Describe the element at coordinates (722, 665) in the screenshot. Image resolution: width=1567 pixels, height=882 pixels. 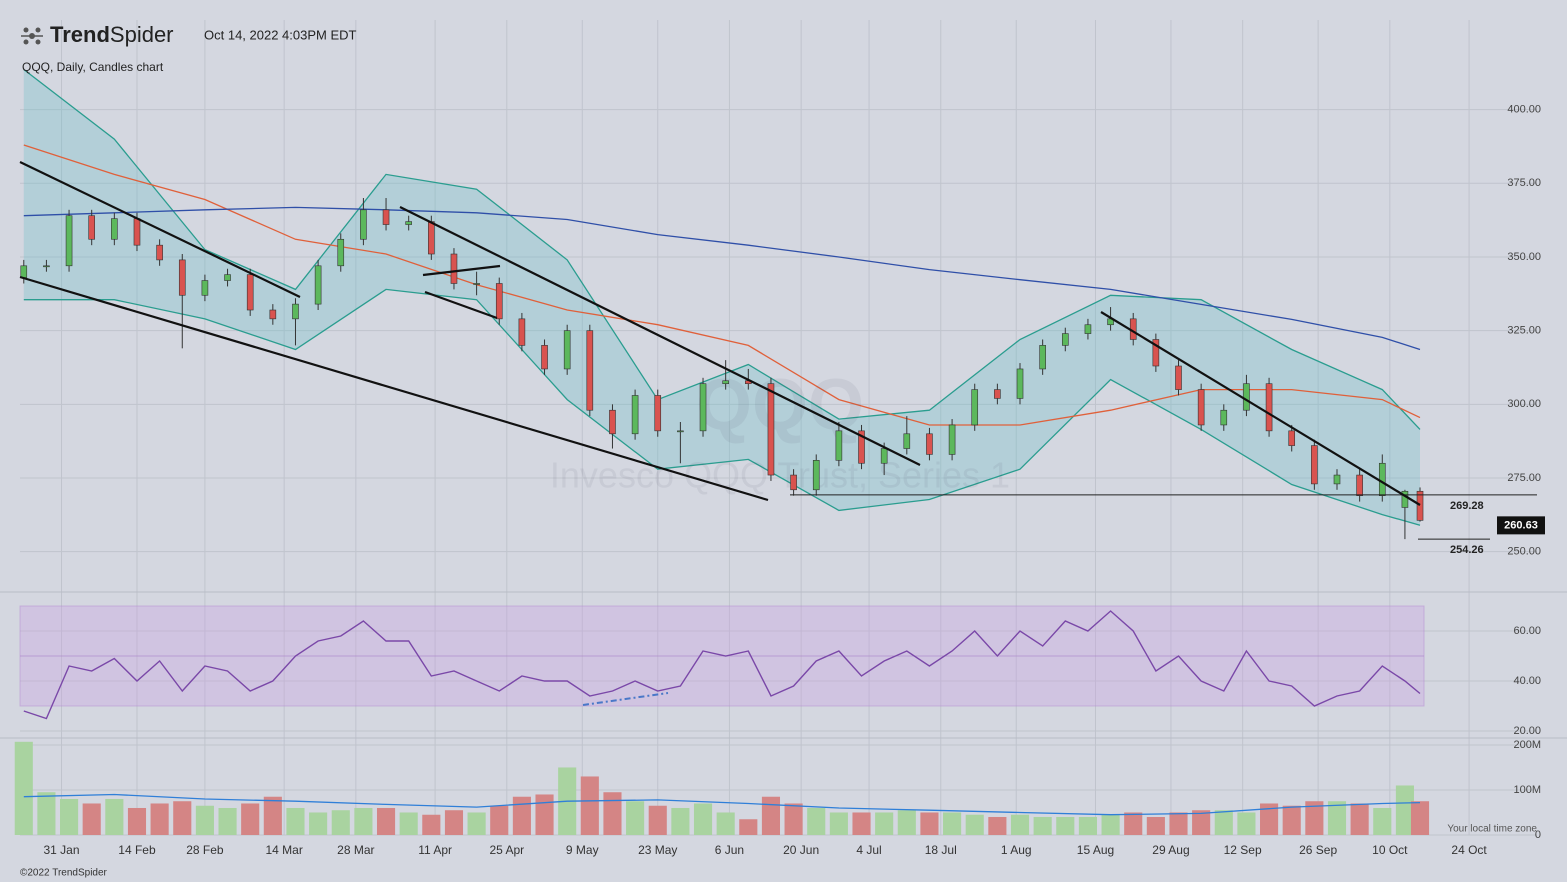
I see `rsi-line` at that location.